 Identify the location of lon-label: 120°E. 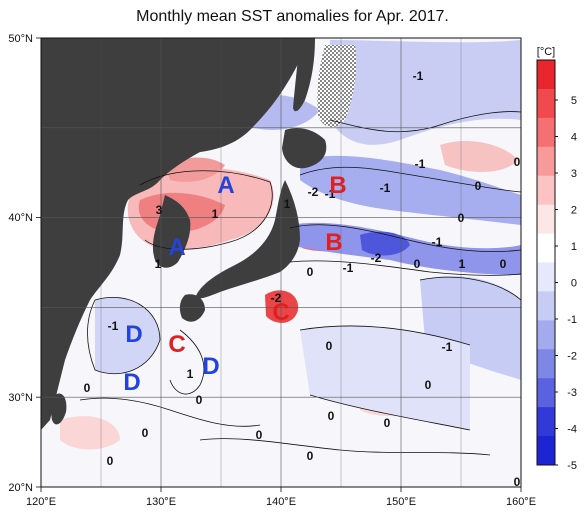
(41, 502).